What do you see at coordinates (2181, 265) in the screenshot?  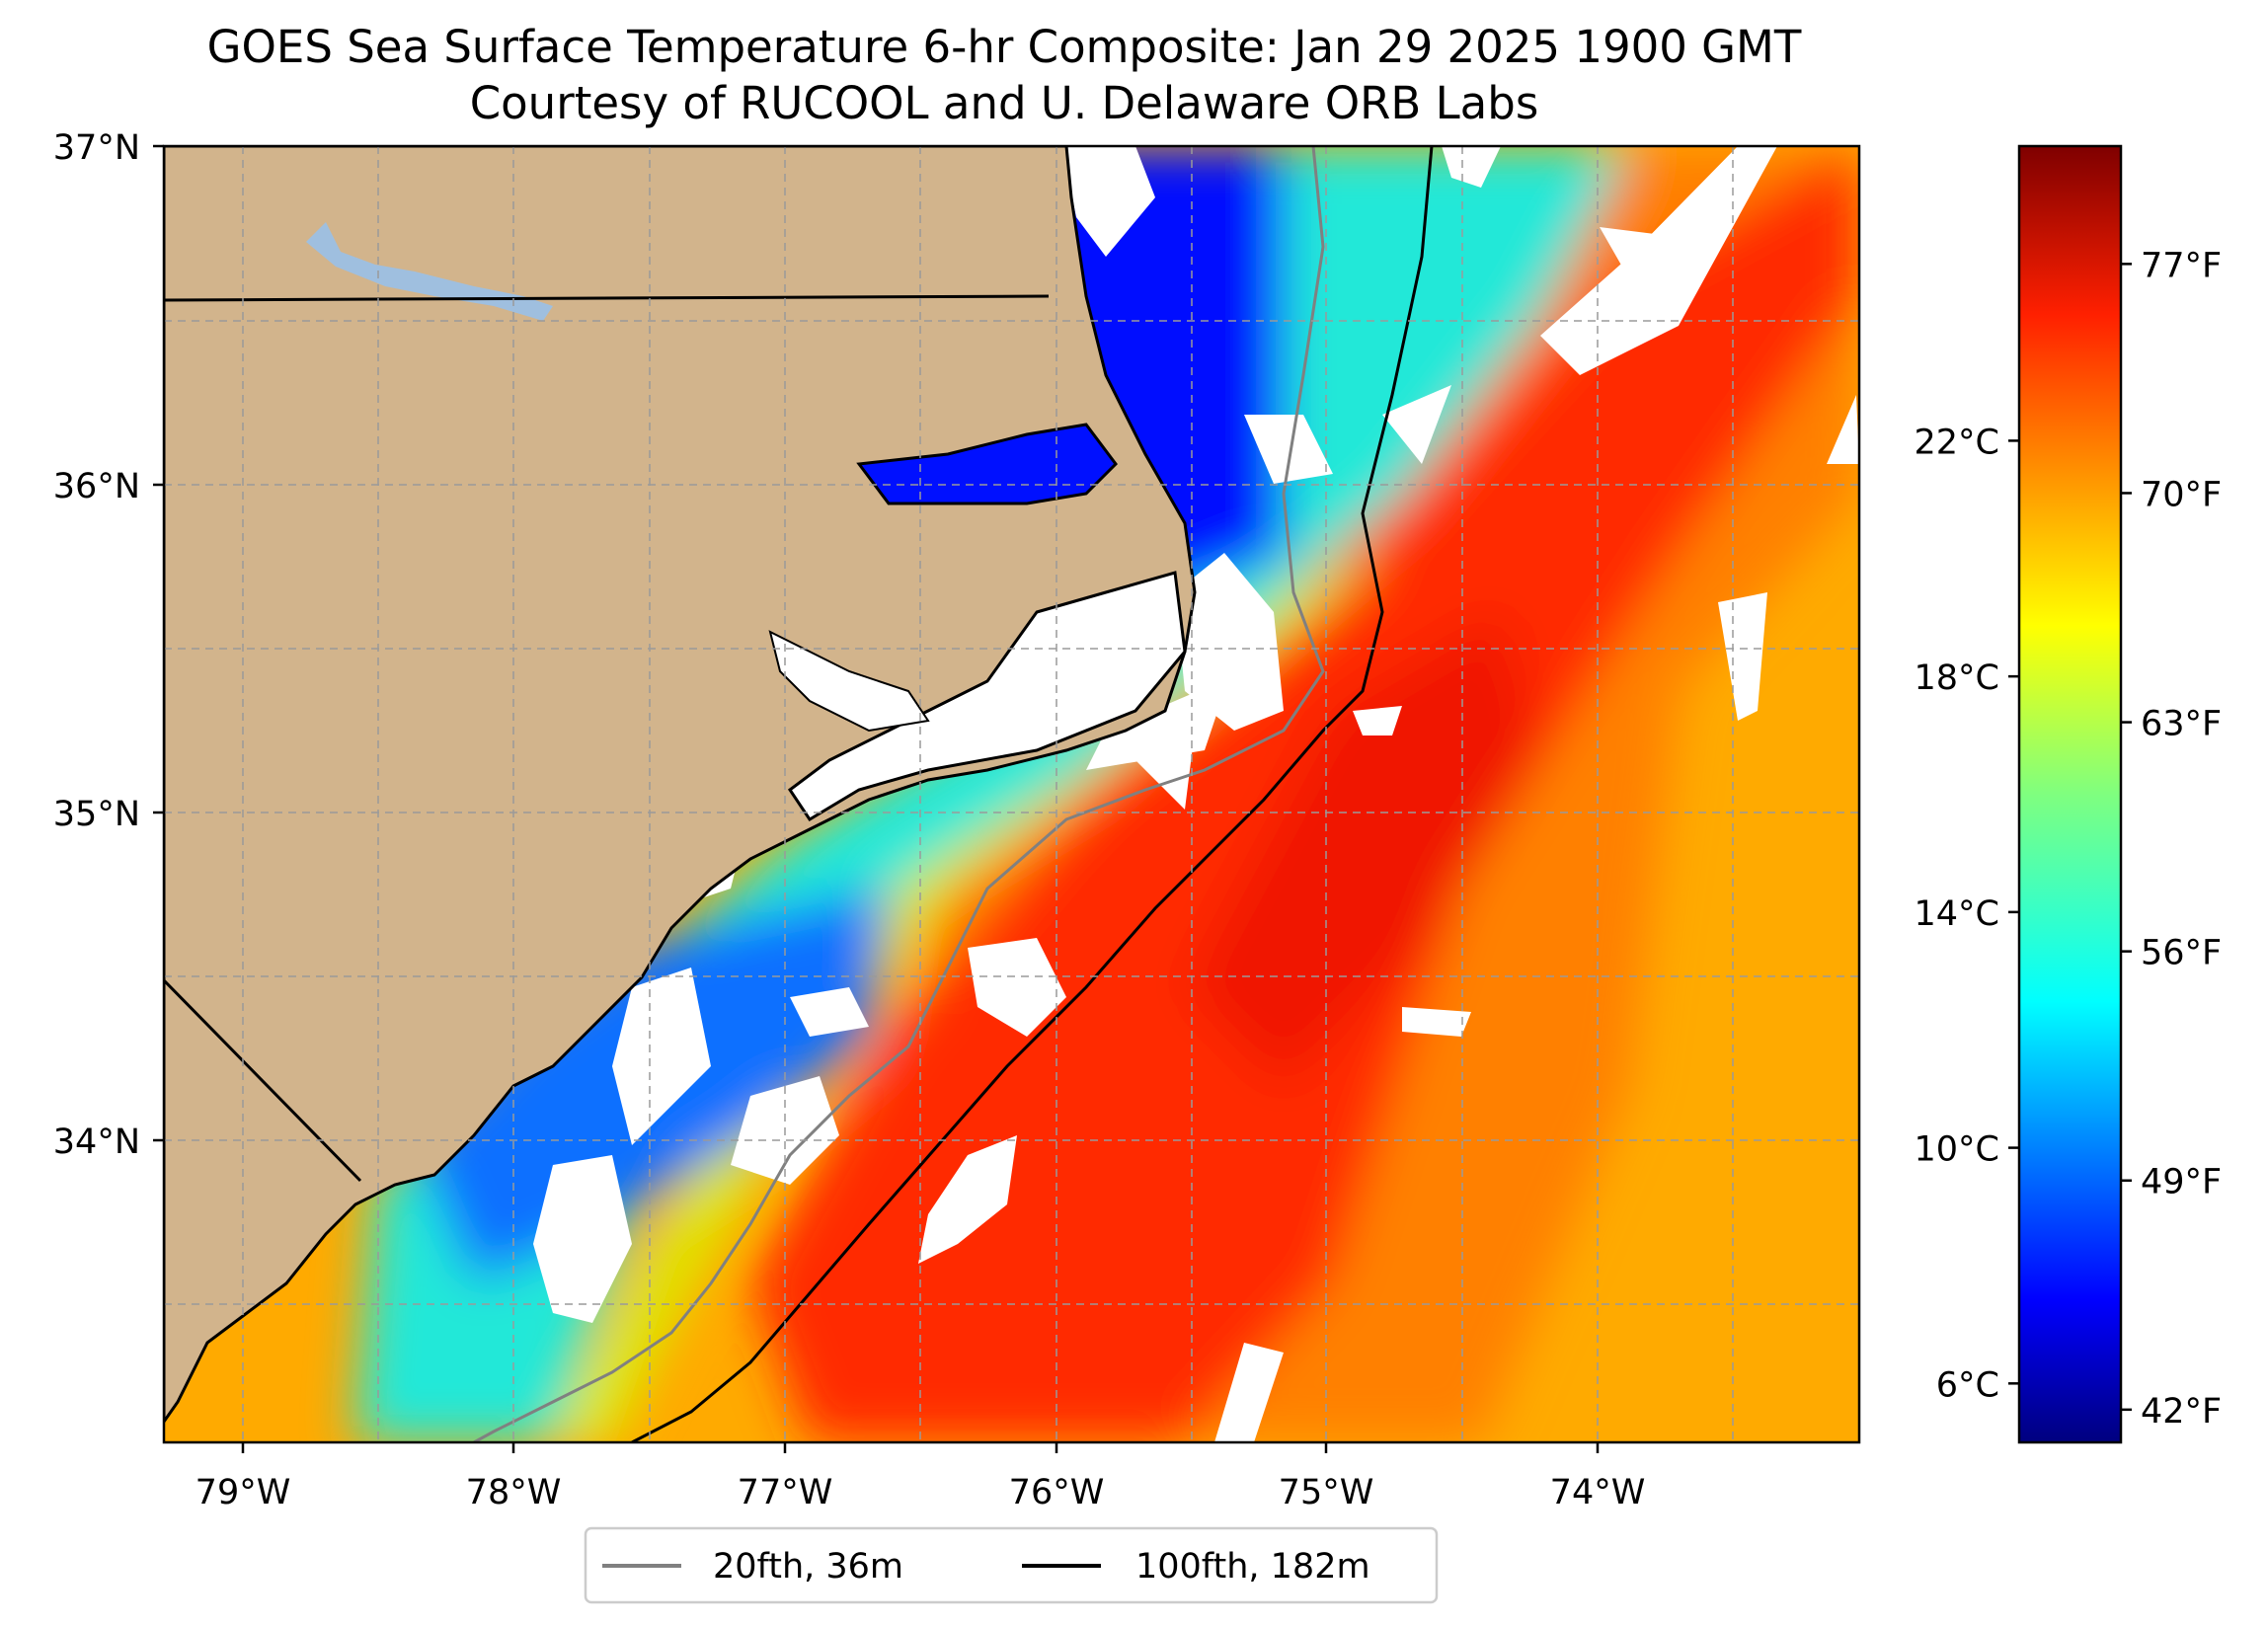 I see `colorbar-fahrenheit-label: 77°F` at bounding box center [2181, 265].